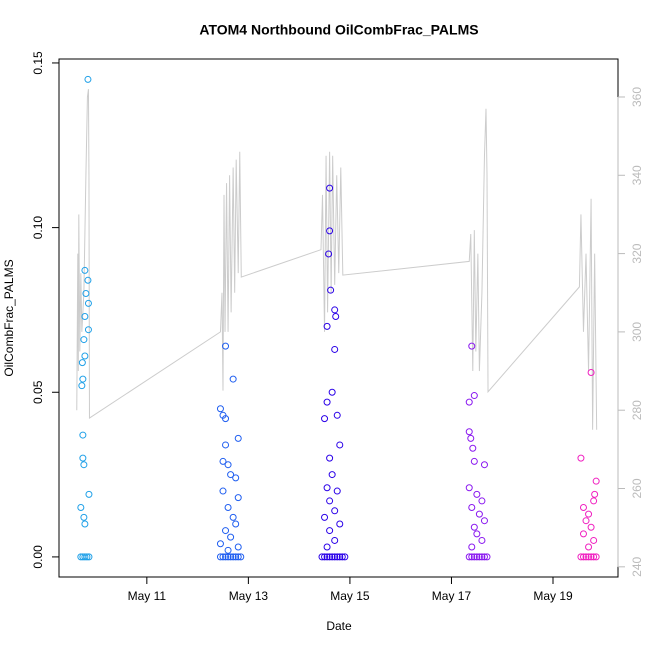  Describe the element at coordinates (637, 566) in the screenshot. I see `y2-tick-label: 240` at that location.